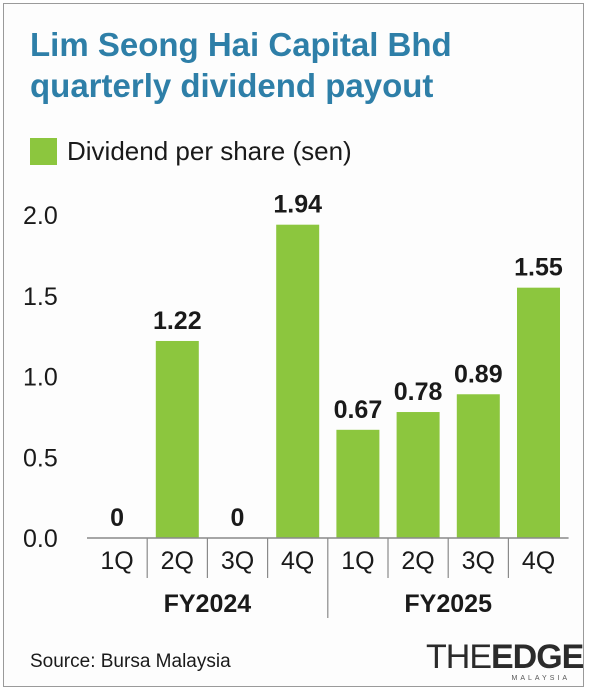 The image size is (589, 692). Describe the element at coordinates (208, 604) in the screenshot. I see `group-label: FY2024` at that location.